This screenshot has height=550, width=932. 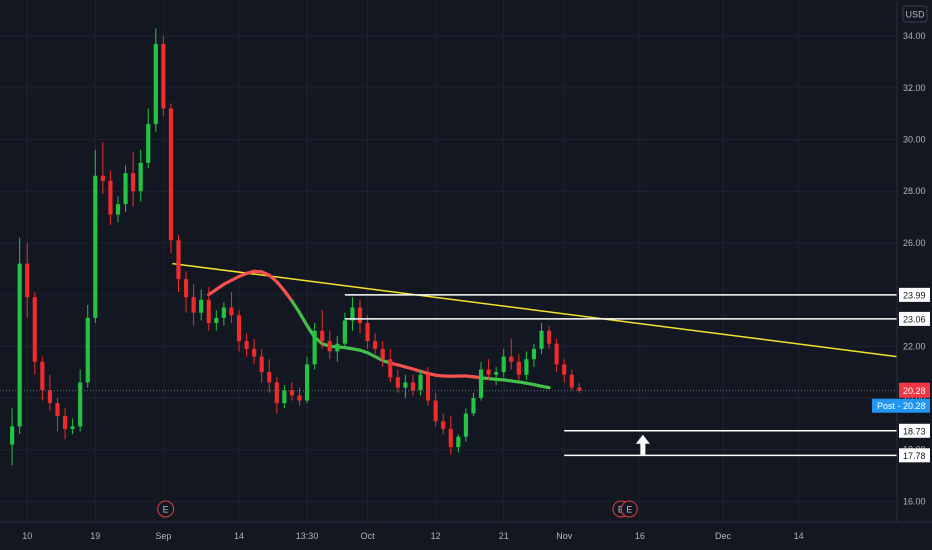 What do you see at coordinates (535, 310) in the screenshot?
I see `trendline-layer` at bounding box center [535, 310].